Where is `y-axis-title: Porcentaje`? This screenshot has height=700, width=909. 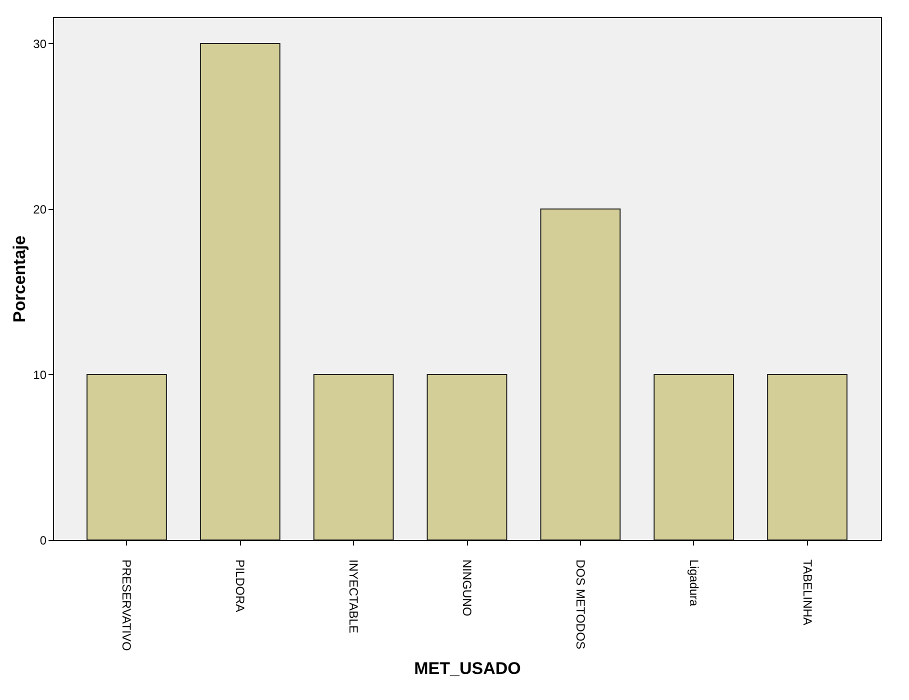 y-axis-title: Porcentaje is located at coordinates (20, 279).